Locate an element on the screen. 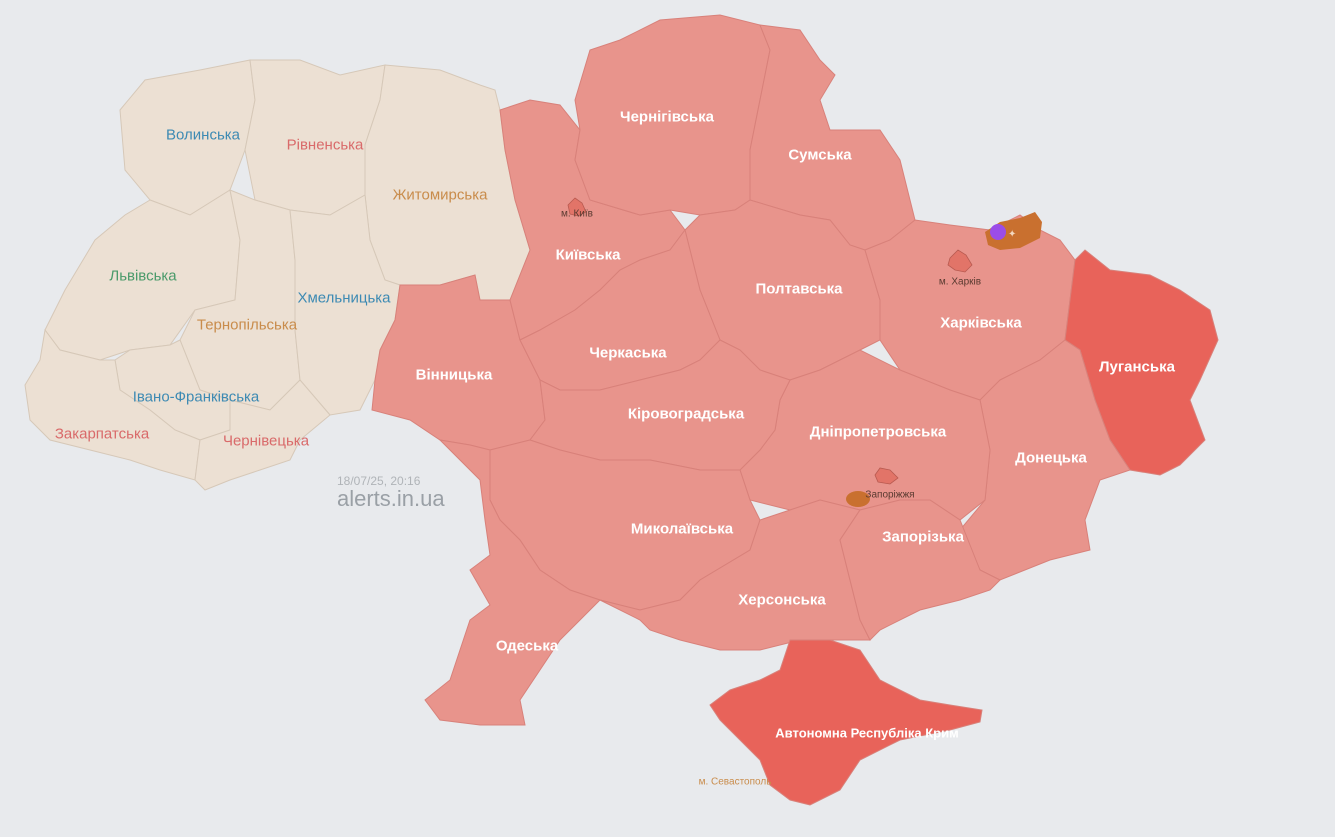 The width and height of the screenshot is (1335, 837). region-label: Чернівецька is located at coordinates (266, 441).